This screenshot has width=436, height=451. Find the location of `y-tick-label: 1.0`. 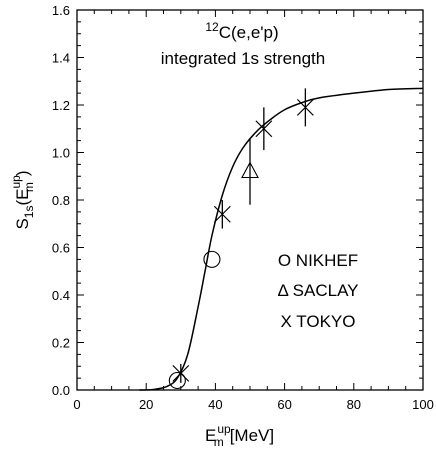

y-tick-label: 1.0 is located at coordinates (61, 153).